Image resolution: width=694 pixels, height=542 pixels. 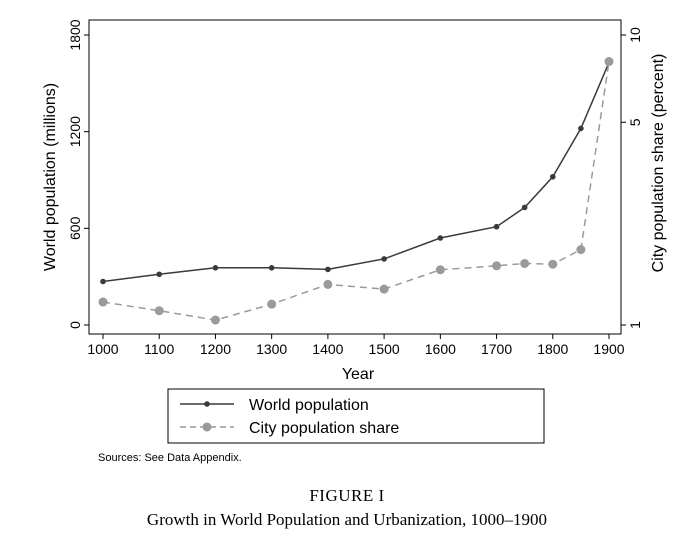 What do you see at coordinates (75, 228) in the screenshot?
I see `left-tick-label: 600` at bounding box center [75, 228].